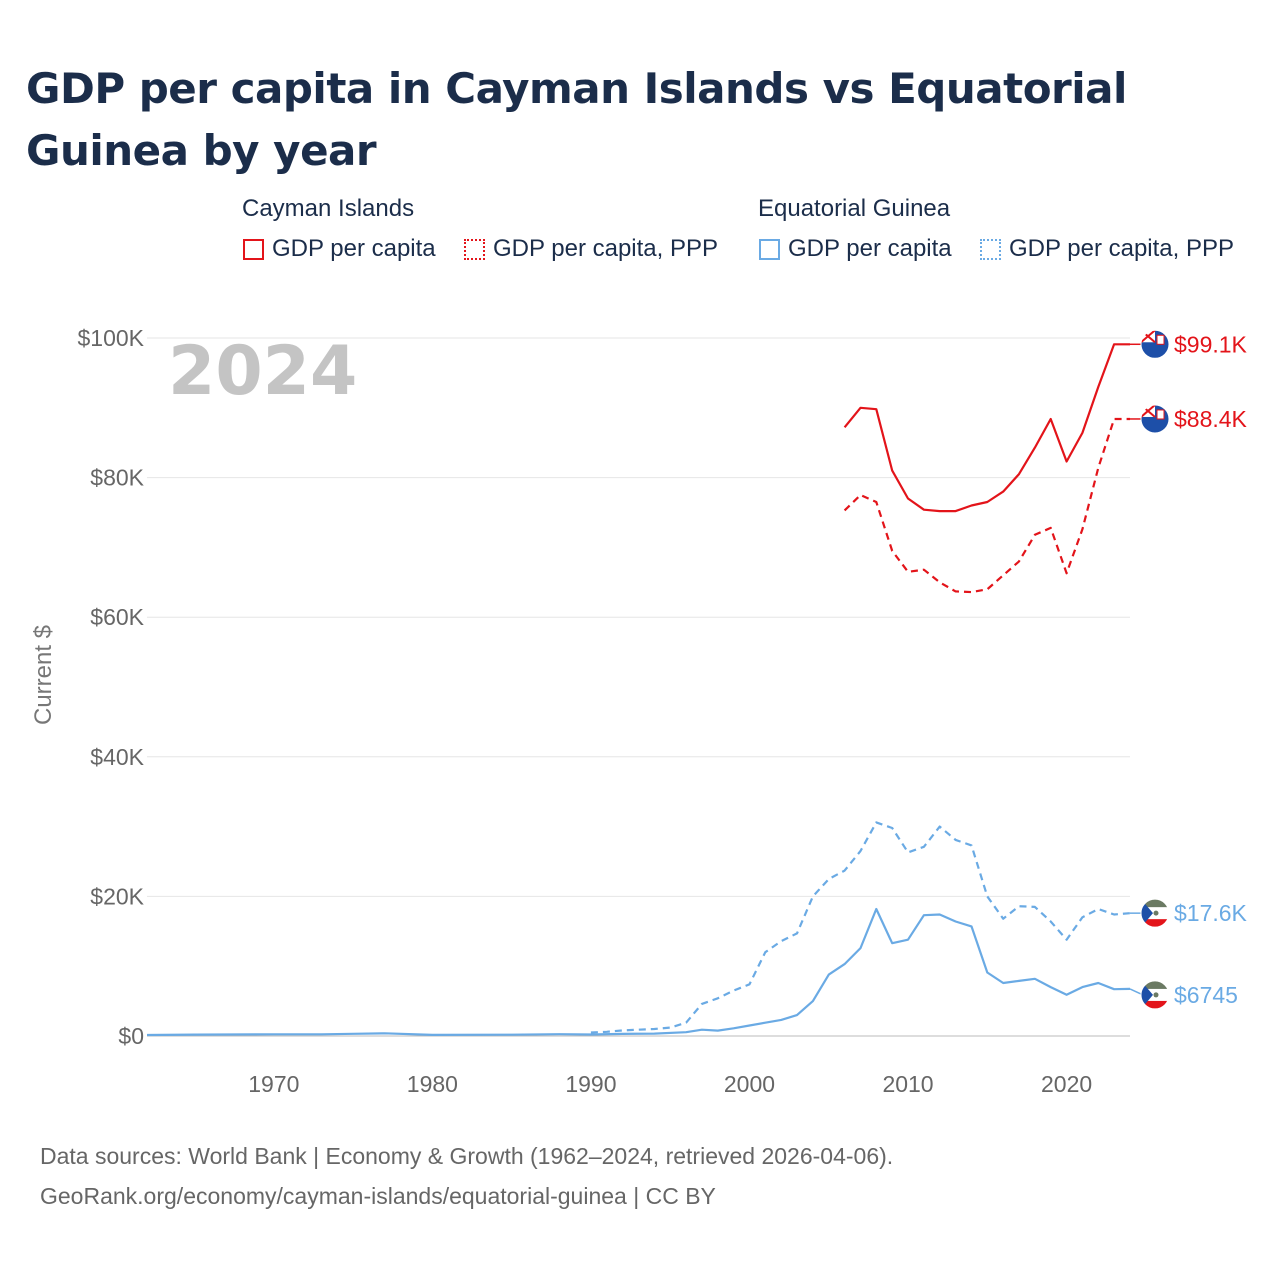 The width and height of the screenshot is (1280, 1280). What do you see at coordinates (1206, 995) in the screenshot?
I see `end-value-label: $6745` at bounding box center [1206, 995].